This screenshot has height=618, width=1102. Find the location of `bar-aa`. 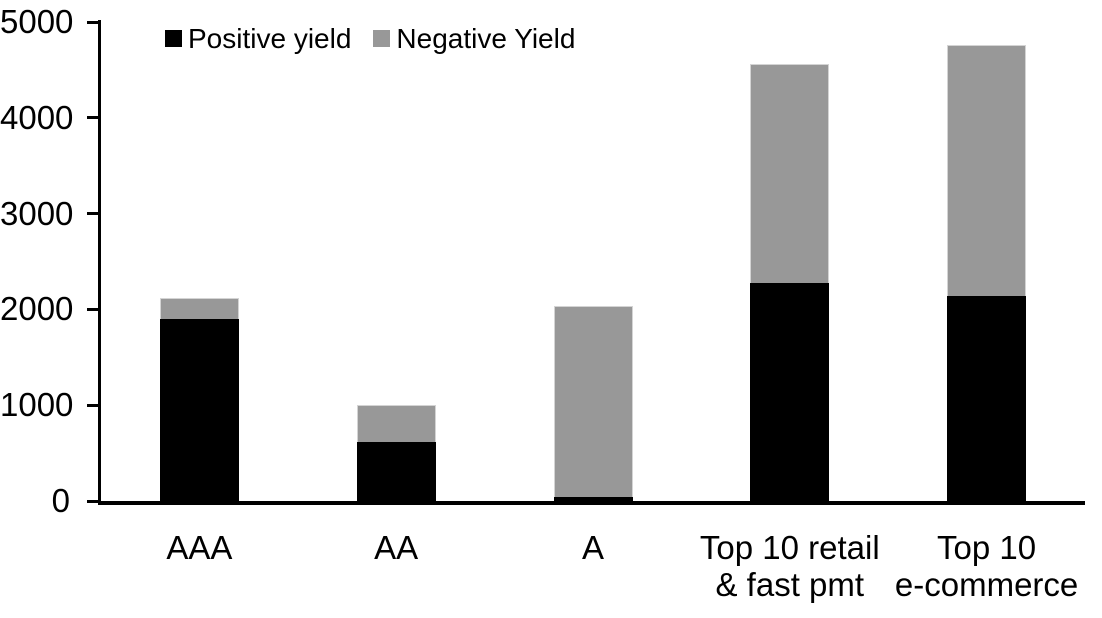

bar-aa is located at coordinates (396, 453).